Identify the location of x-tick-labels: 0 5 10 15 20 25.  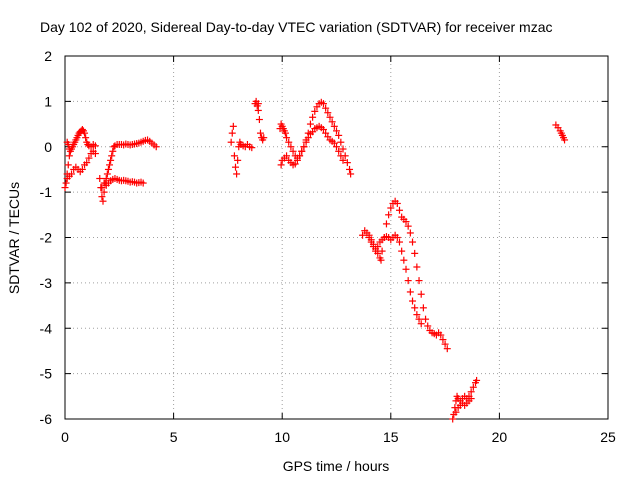
(338, 437).